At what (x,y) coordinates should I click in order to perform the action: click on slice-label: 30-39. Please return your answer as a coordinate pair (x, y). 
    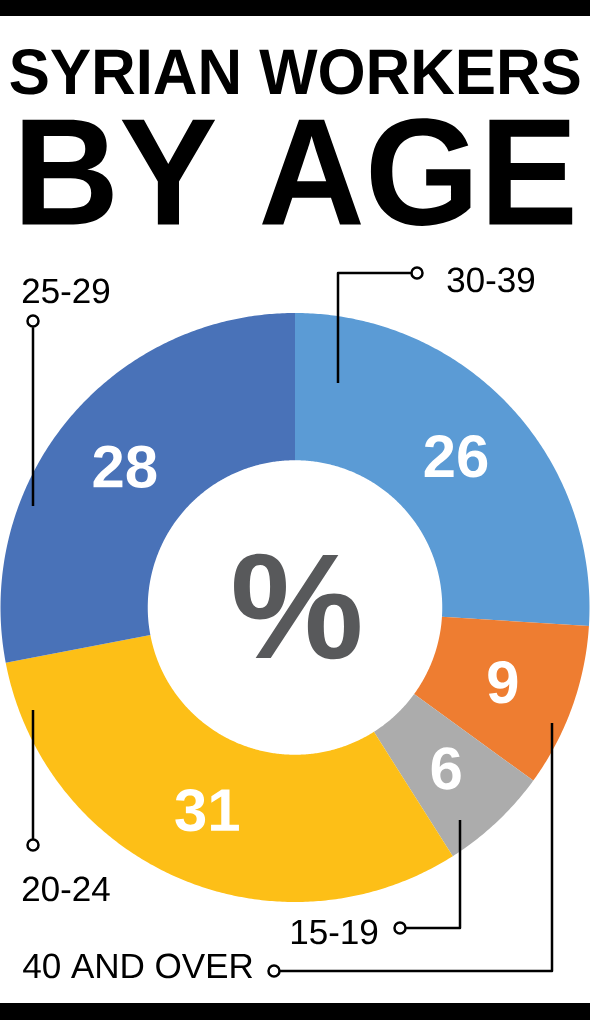
    Looking at the image, I should click on (491, 280).